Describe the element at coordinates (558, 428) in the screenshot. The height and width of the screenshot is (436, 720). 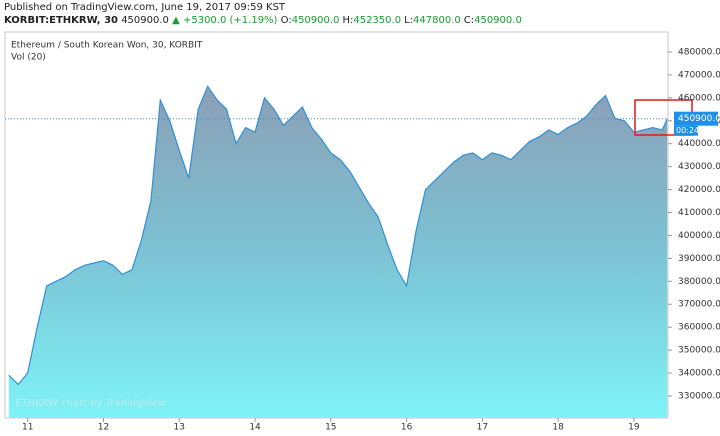
I see `x-tick-label: 18` at that location.